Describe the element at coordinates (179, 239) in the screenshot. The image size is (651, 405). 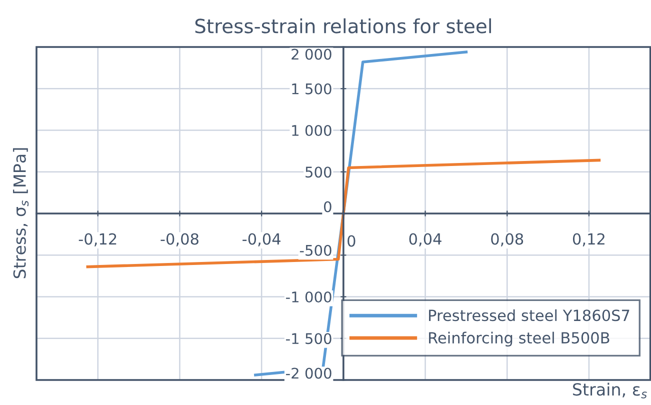
I see `x-tick-label: -0,08` at that location.